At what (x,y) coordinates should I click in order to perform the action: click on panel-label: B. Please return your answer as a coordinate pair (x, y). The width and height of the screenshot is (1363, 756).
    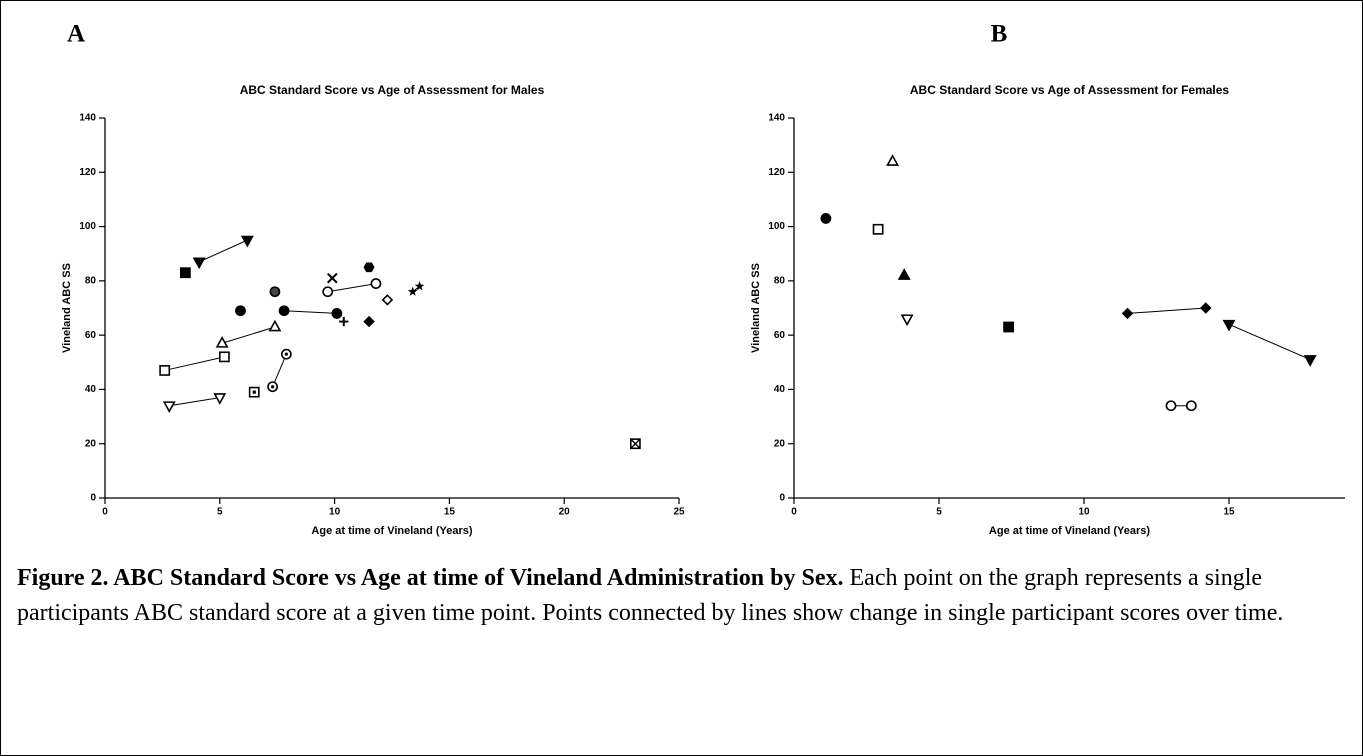
    Looking at the image, I should click on (999, 34).